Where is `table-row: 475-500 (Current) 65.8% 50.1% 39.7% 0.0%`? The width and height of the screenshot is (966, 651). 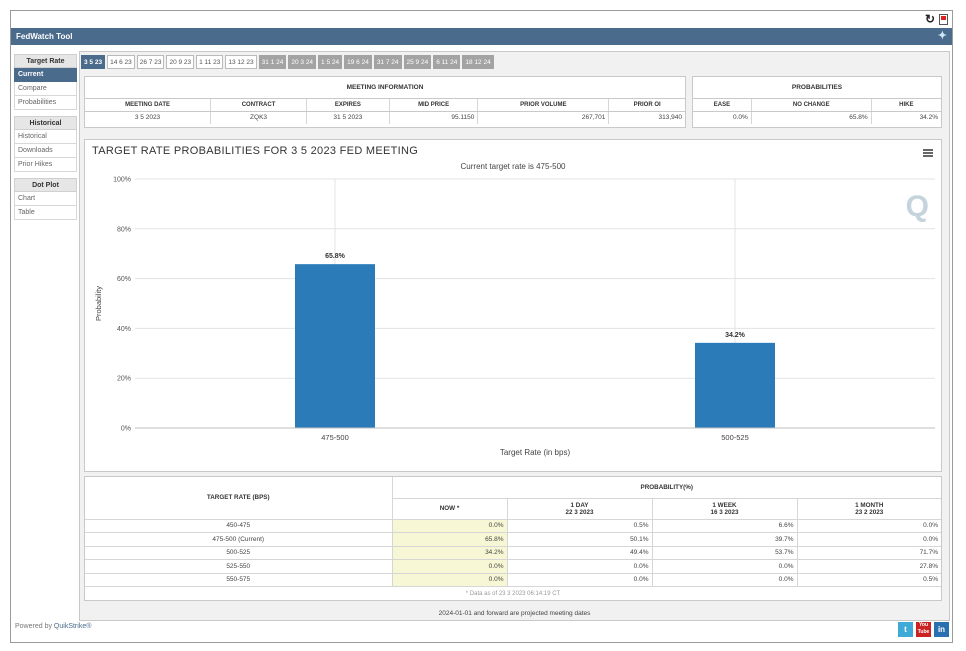
table-row: 475-500 (Current) 65.8% 50.1% 39.7% 0.0% is located at coordinates (513, 539).